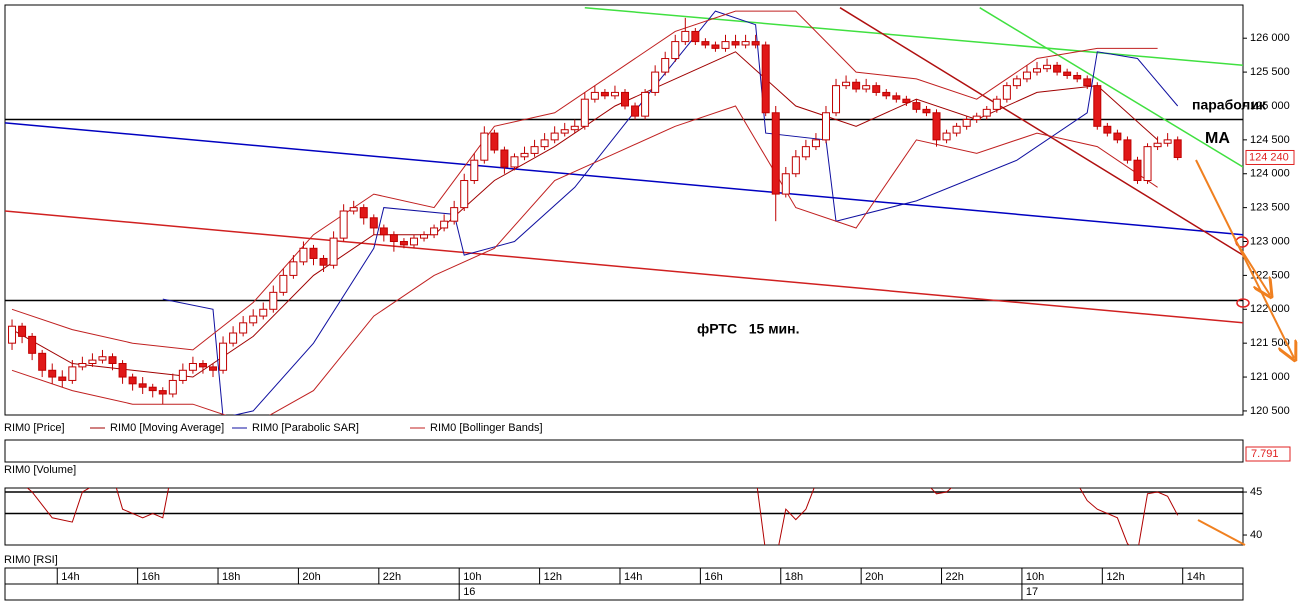  Describe the element at coordinates (602, 516) in the screenshot. I see `rsi-line` at that location.